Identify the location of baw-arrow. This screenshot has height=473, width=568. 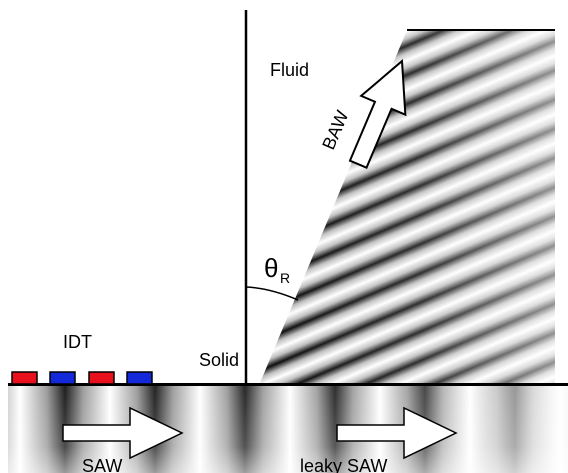
(377, 114).